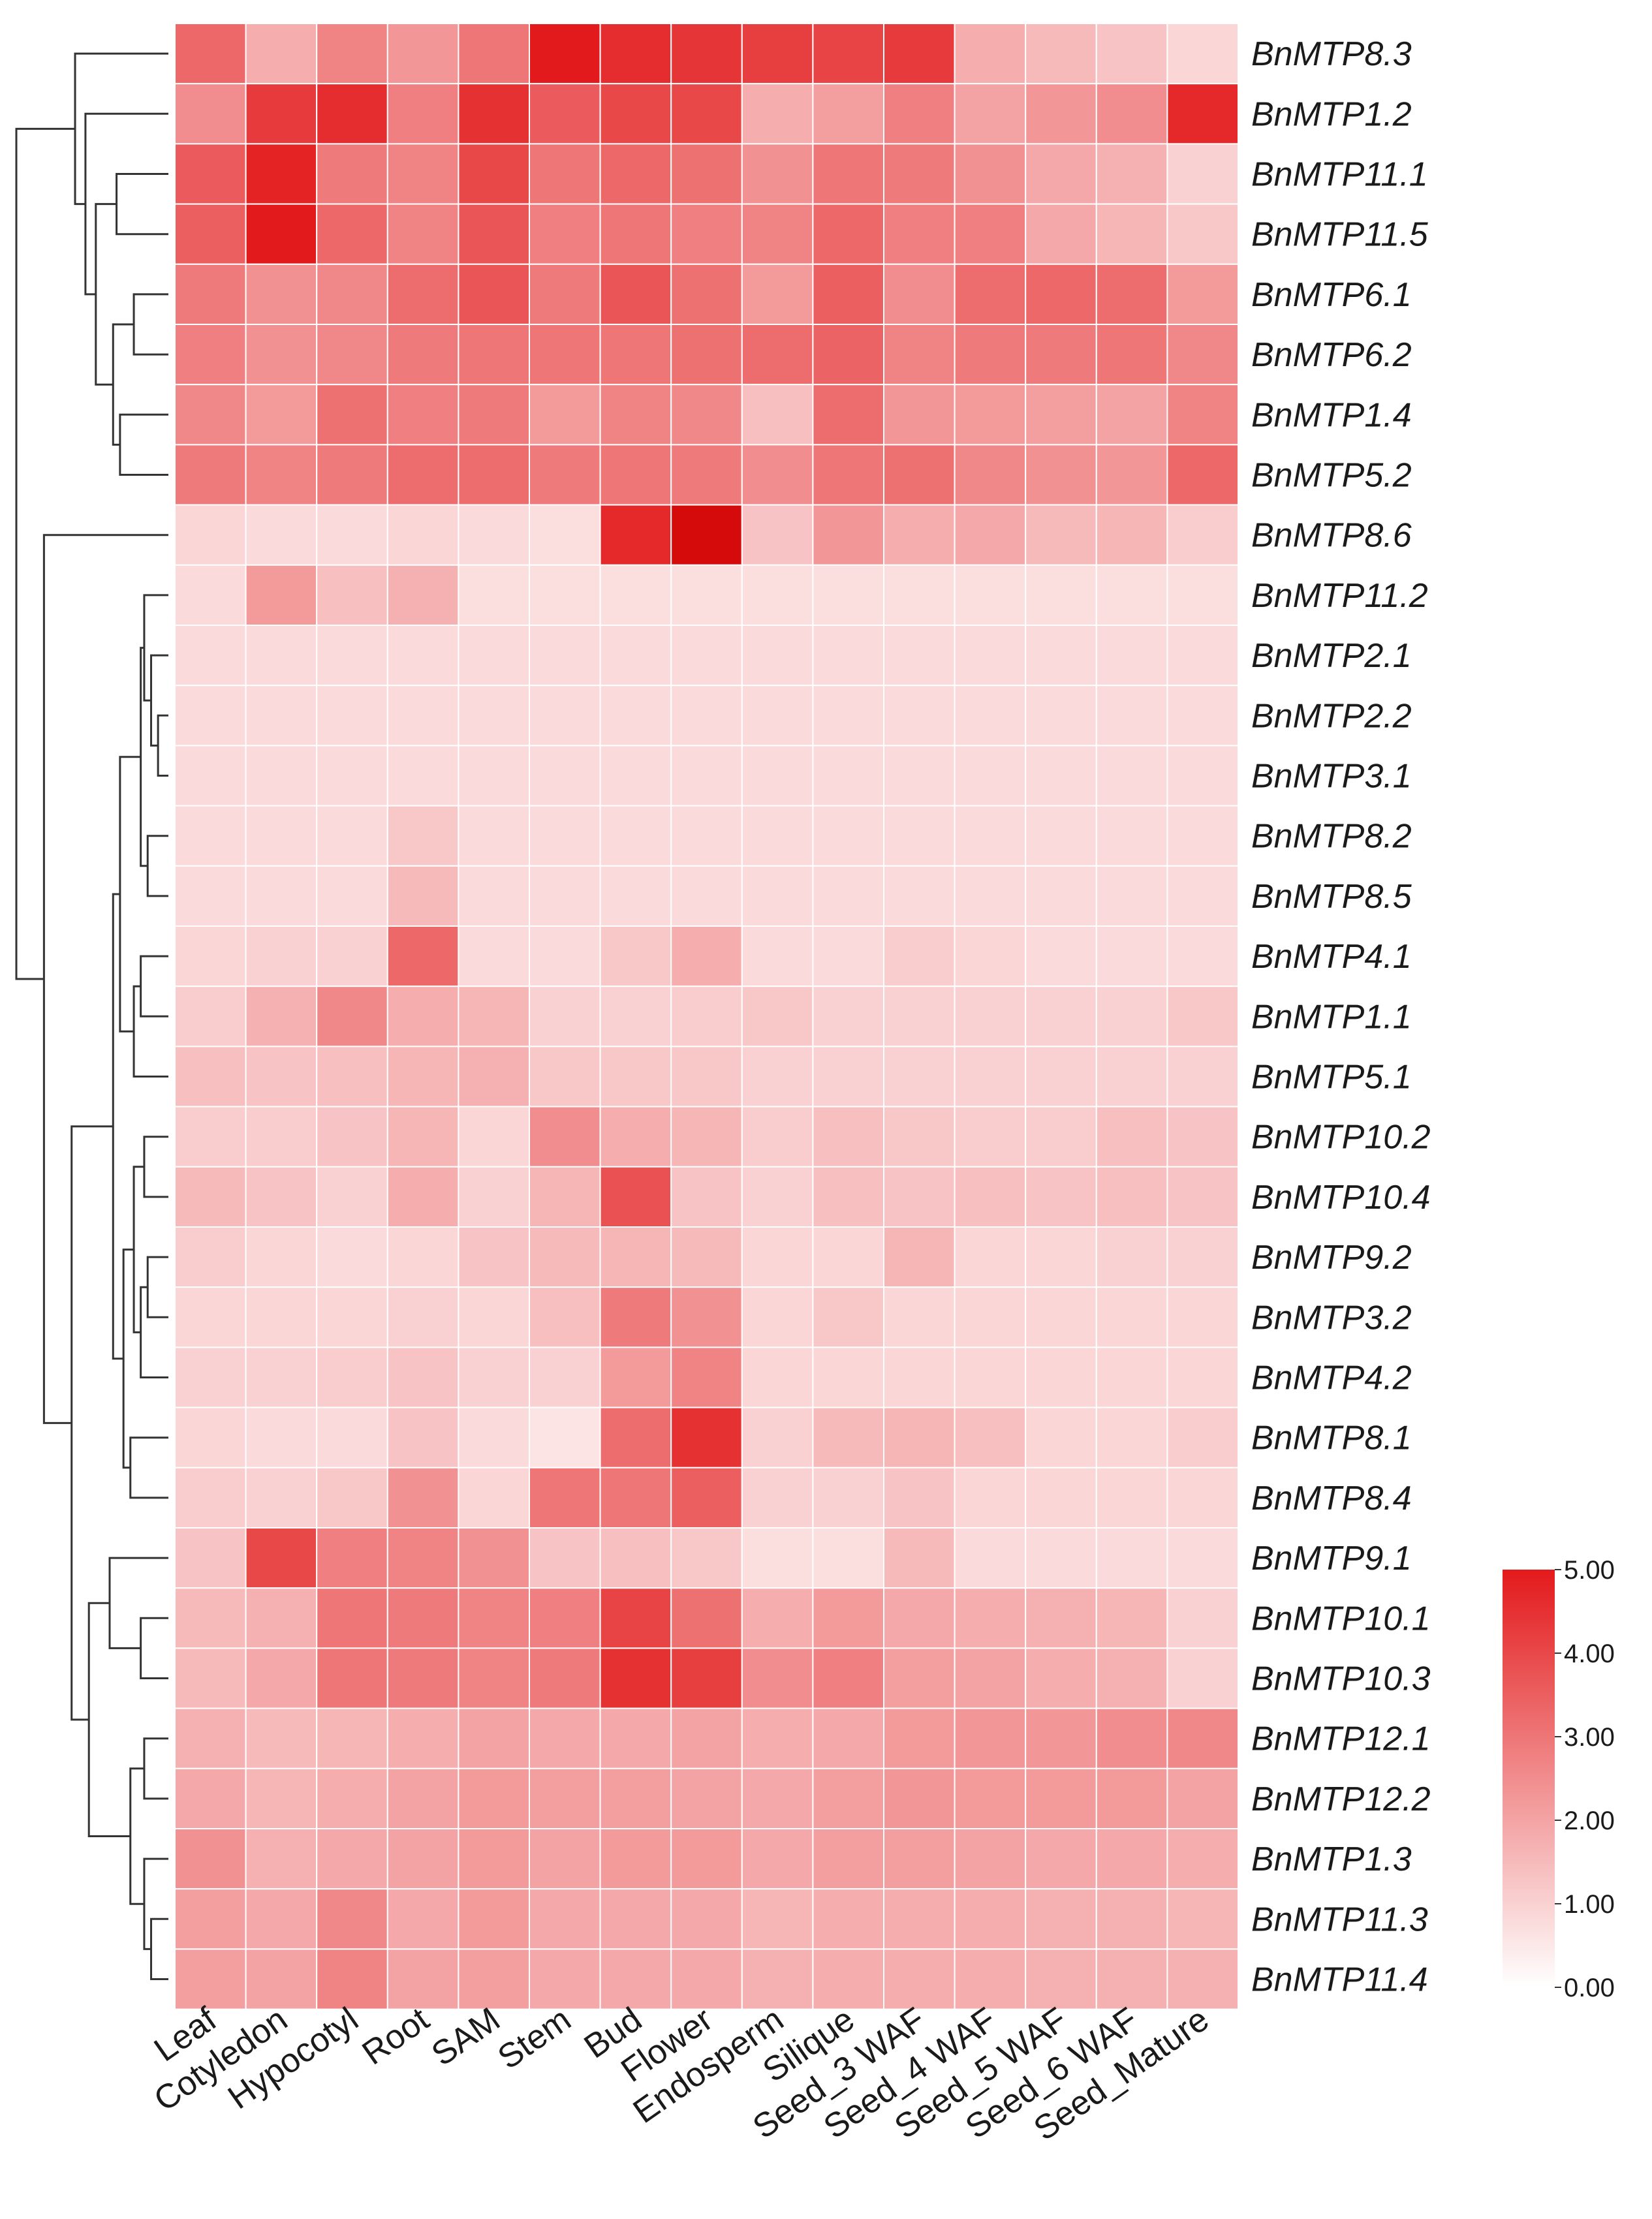 This screenshot has width=1652, height=2219. Describe the element at coordinates (1331, 54) in the screenshot. I see `row-label: BnMTP8.3` at that location.